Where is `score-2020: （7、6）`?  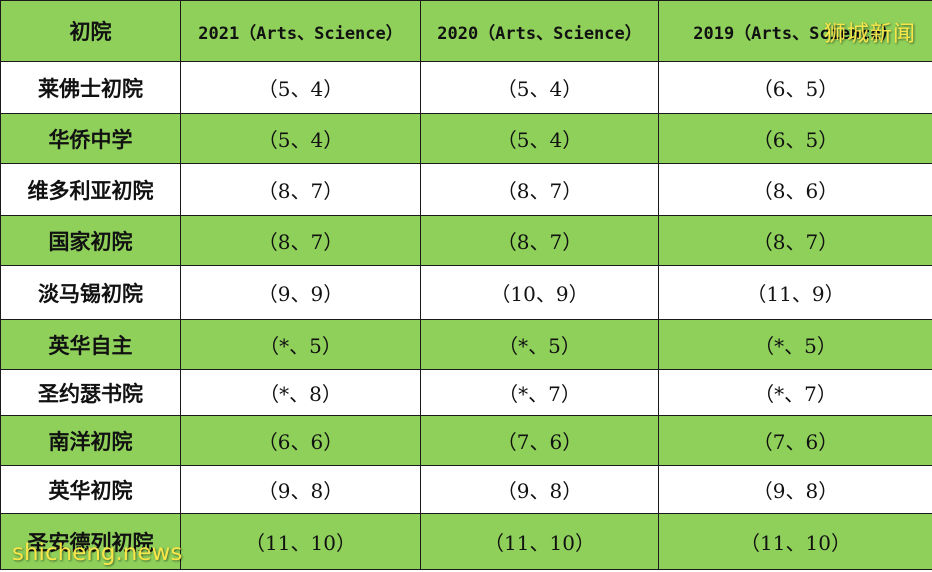
score-2020: （7、6） is located at coordinates (539, 440).